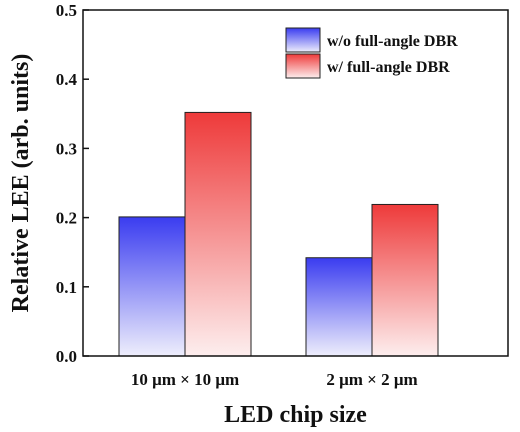  I want to click on x-tick-label: 2 μm × 2 μm, so click(371, 379).